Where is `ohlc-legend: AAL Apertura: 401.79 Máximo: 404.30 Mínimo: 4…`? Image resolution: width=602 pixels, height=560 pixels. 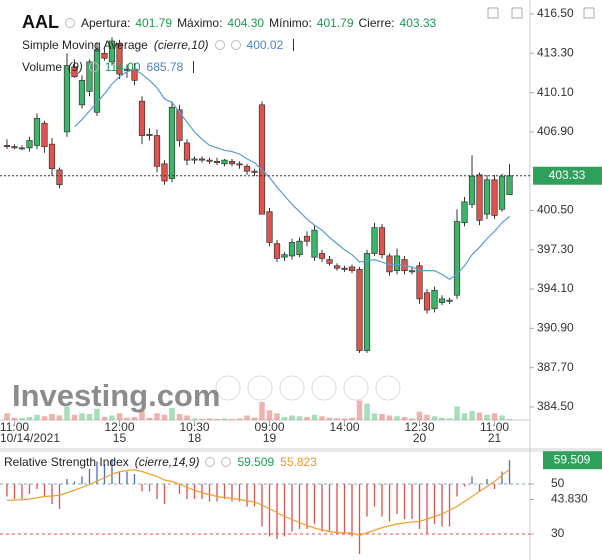 ohlc-legend: AAL Apertura: 401.79 Máximo: 404.30 Mínimo: 4… is located at coordinates (229, 22).